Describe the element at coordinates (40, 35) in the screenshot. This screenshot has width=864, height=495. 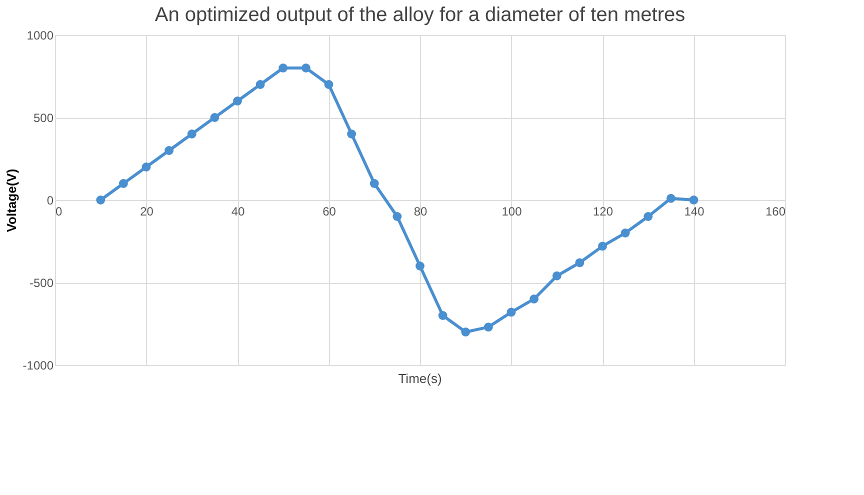
I see `y-tick-label: 1000` at that location.